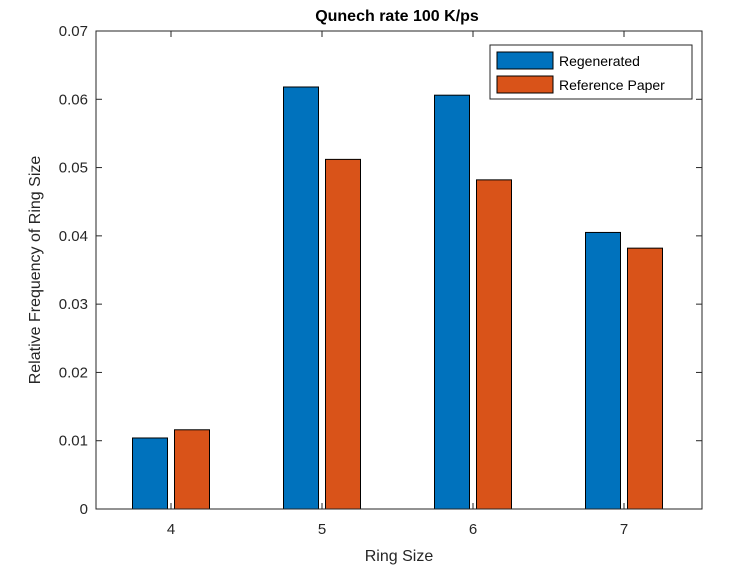 The height and width of the screenshot is (569, 740). I want to click on y-tick-label: 0.03, so click(73, 304).